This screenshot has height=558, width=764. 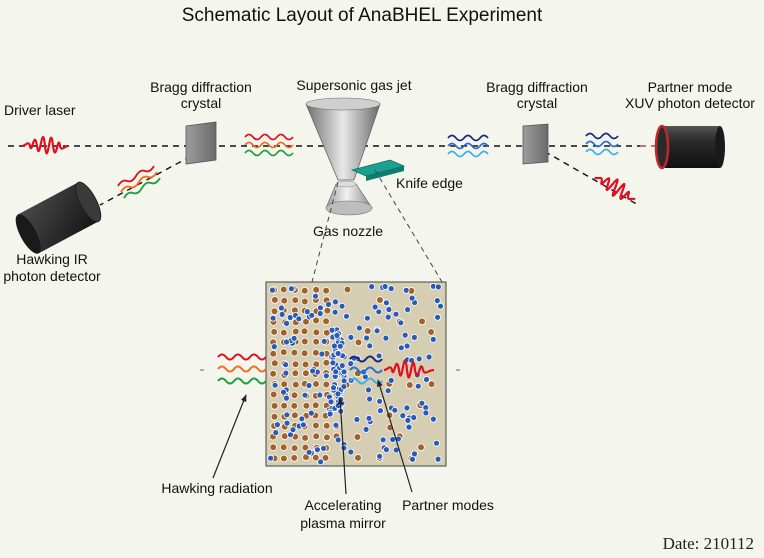 What do you see at coordinates (139, 182) in the screenshot?
I see `ir-wavelets-diagonal` at bounding box center [139, 182].